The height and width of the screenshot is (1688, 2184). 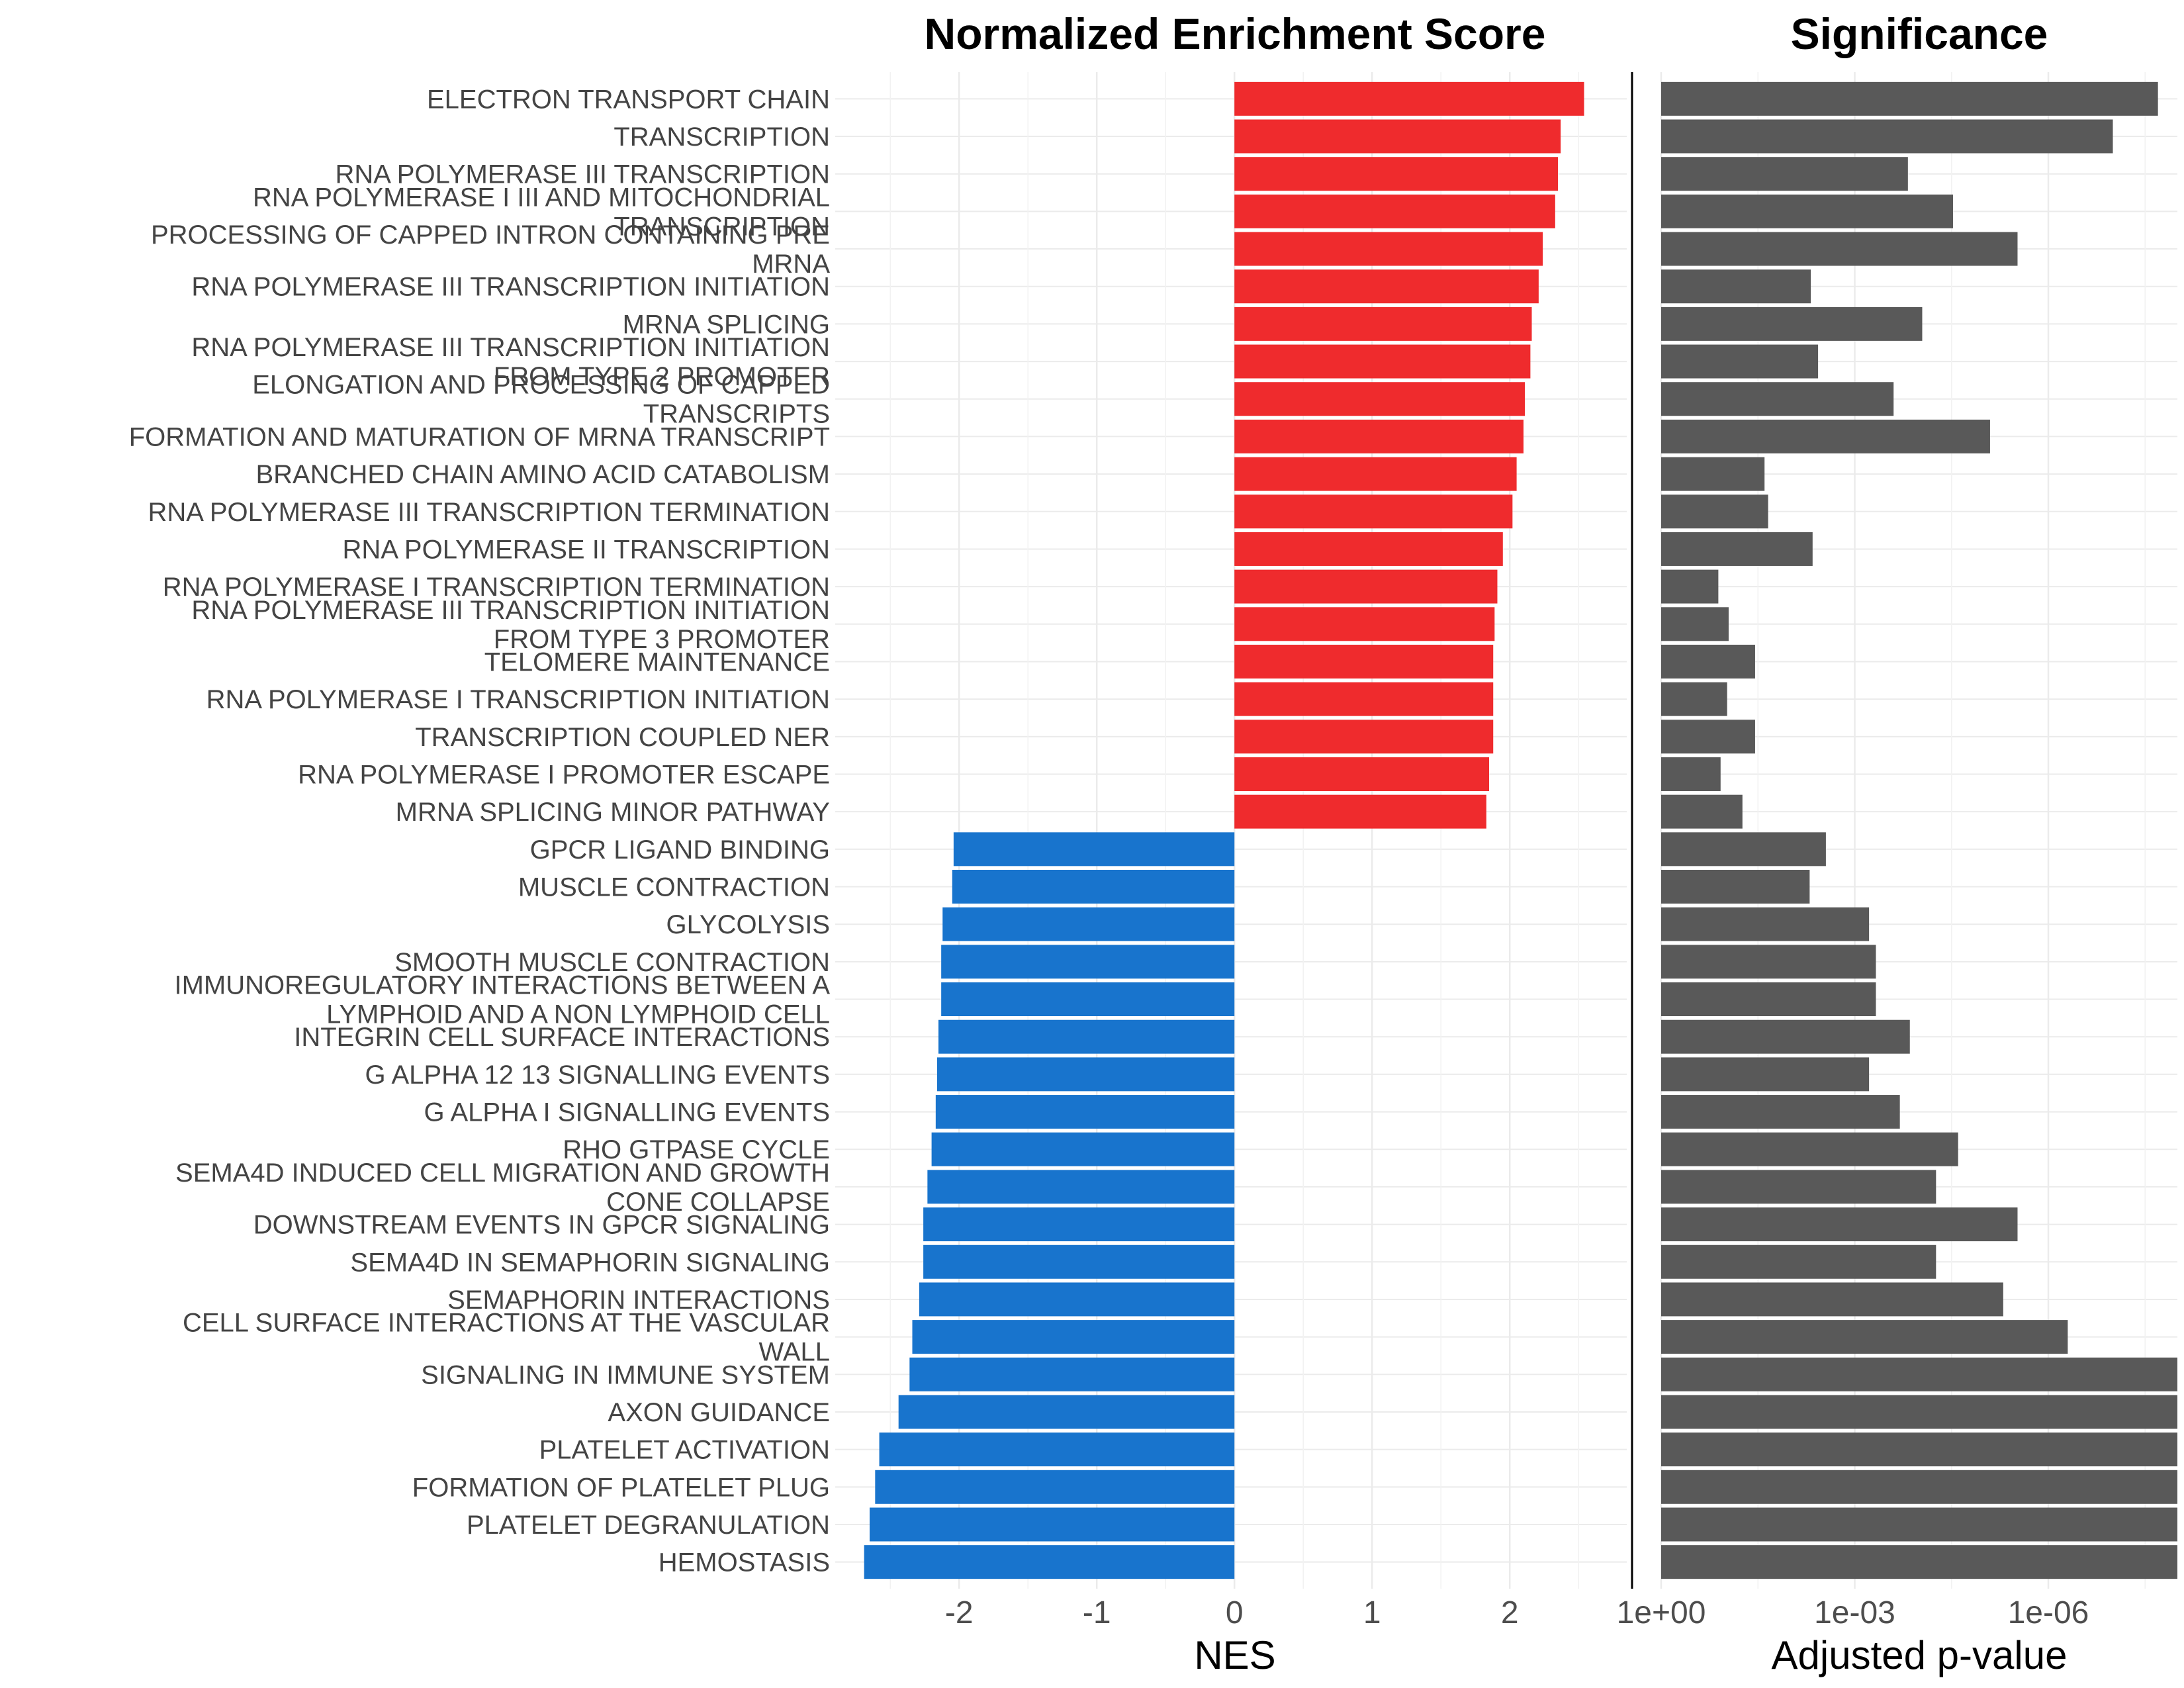 What do you see at coordinates (748, 924) in the screenshot?
I see `category-label: GLYCOLYSIS` at bounding box center [748, 924].